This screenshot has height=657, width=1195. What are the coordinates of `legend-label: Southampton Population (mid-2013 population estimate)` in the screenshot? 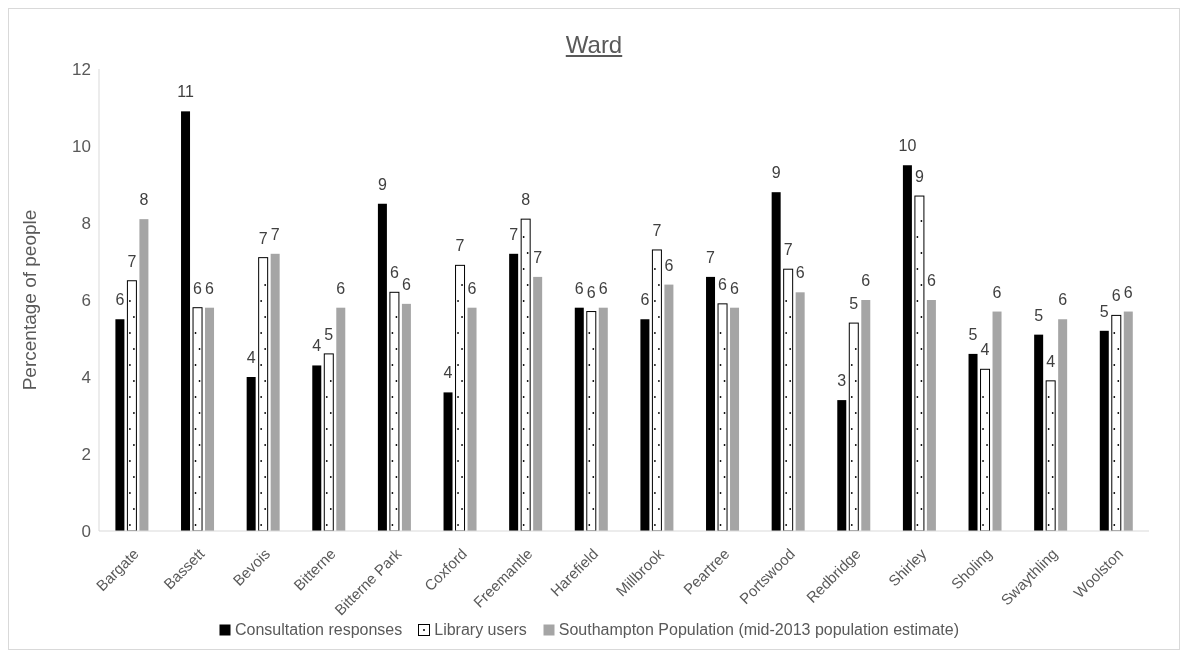 It's located at (758, 630).